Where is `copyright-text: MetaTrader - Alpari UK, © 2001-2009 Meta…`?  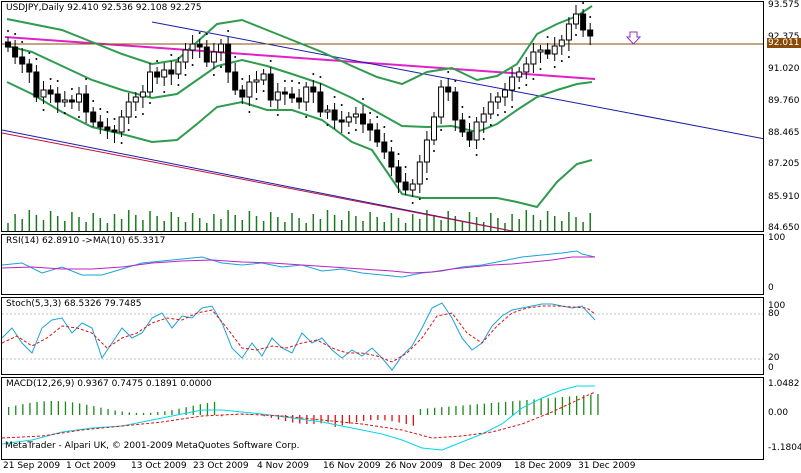 copyright-text: MetaTrader - Alpari UK, © 2001-2009 Meta… is located at coordinates (152, 446).